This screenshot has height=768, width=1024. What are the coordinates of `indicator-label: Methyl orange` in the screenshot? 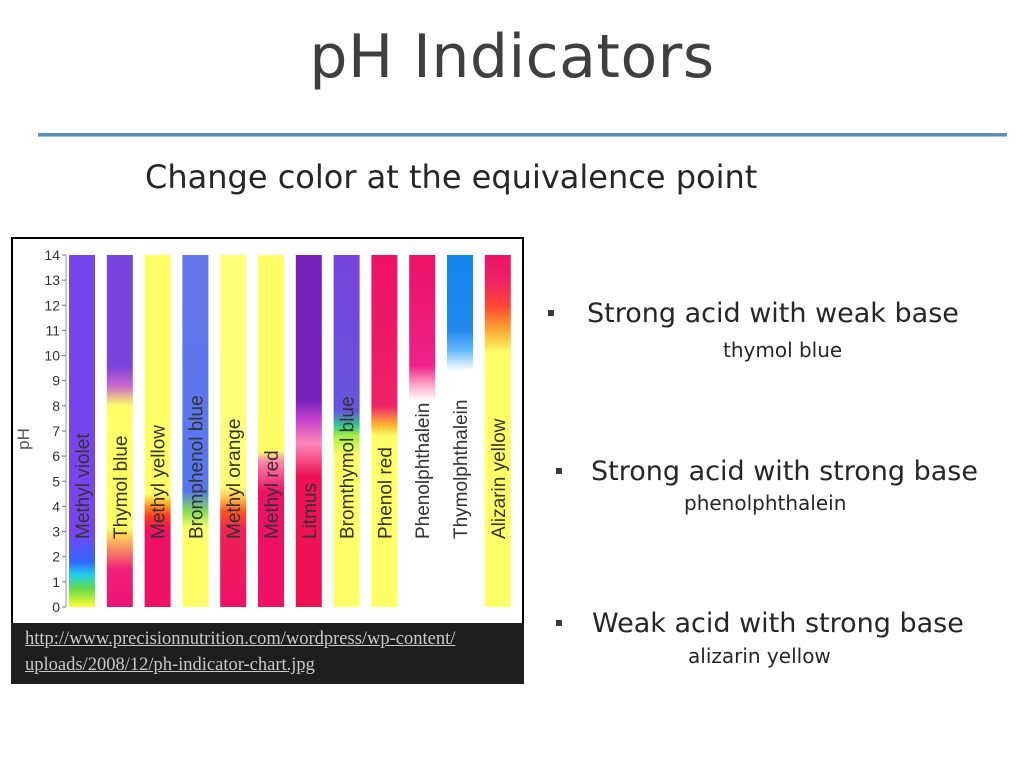 It's located at (234, 479).